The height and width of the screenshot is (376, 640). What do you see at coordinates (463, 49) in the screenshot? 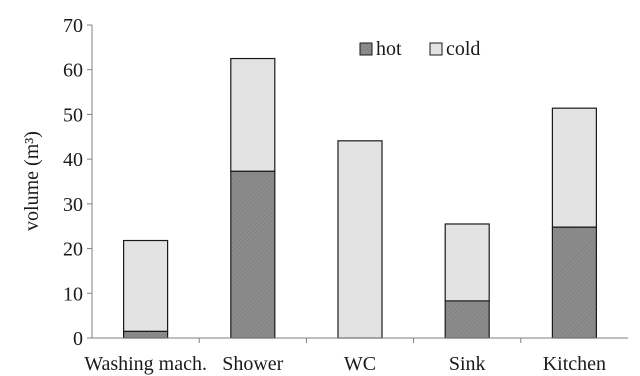
I see `legend-label: cold` at bounding box center [463, 49].